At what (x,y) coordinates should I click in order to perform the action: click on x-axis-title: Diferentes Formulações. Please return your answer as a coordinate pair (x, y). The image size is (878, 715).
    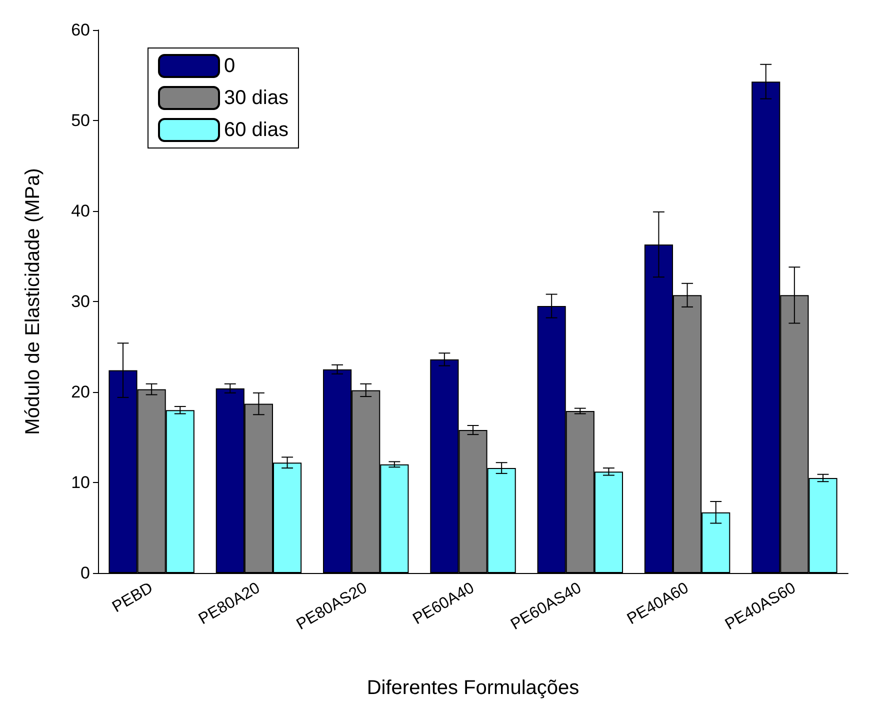
    Looking at the image, I should click on (473, 688).